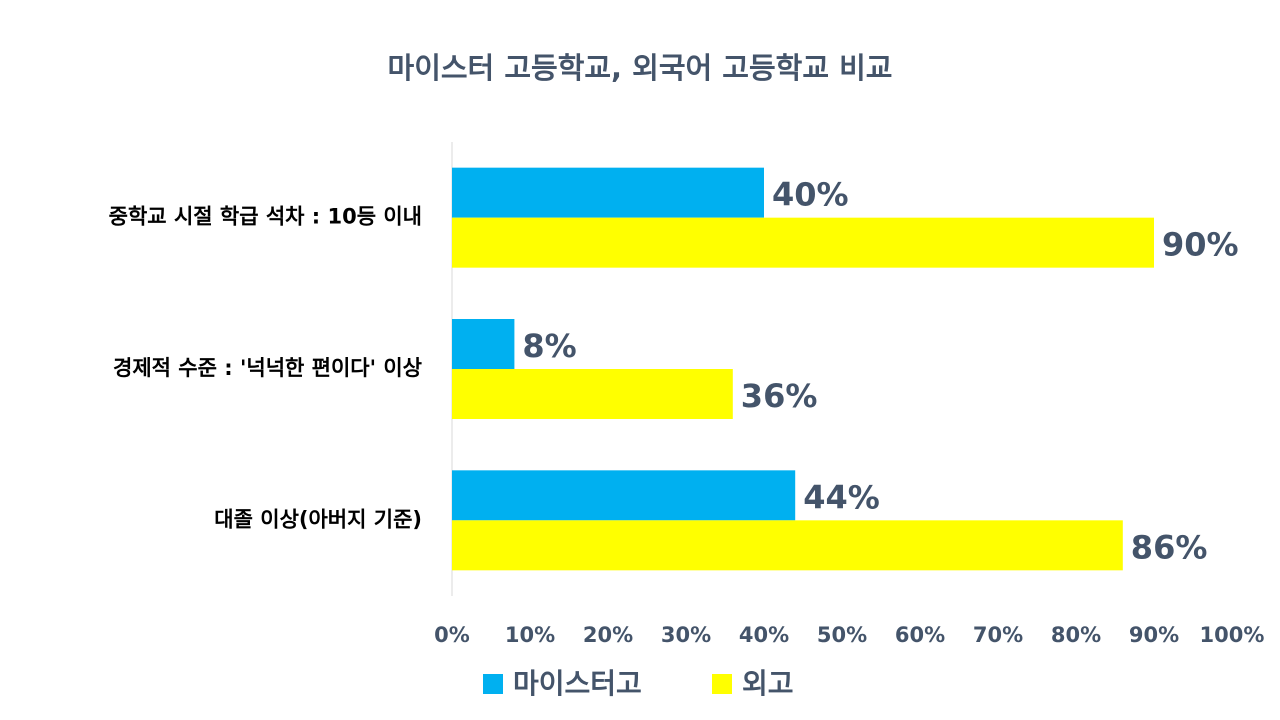 This screenshot has height=720, width=1280. What do you see at coordinates (1154, 635) in the screenshot?
I see `x-tick-label: 90%` at bounding box center [1154, 635].